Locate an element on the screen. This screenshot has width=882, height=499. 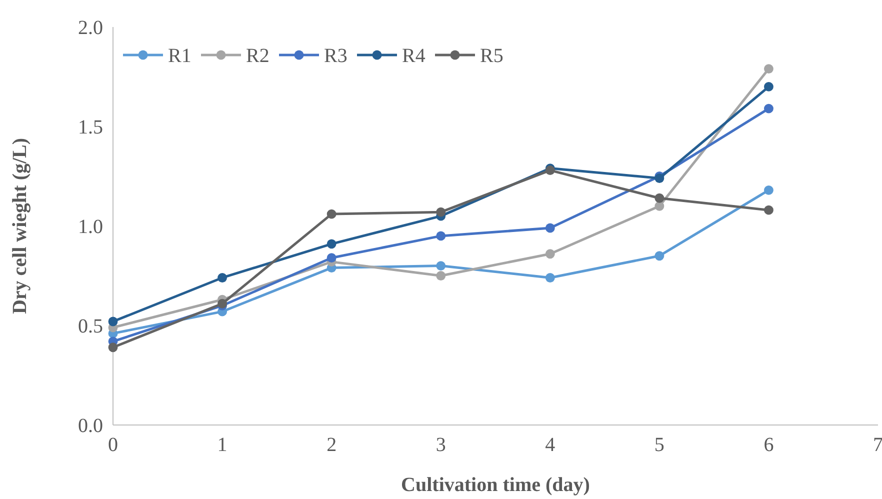
x-tick-label: 3 is located at coordinates (441, 445).